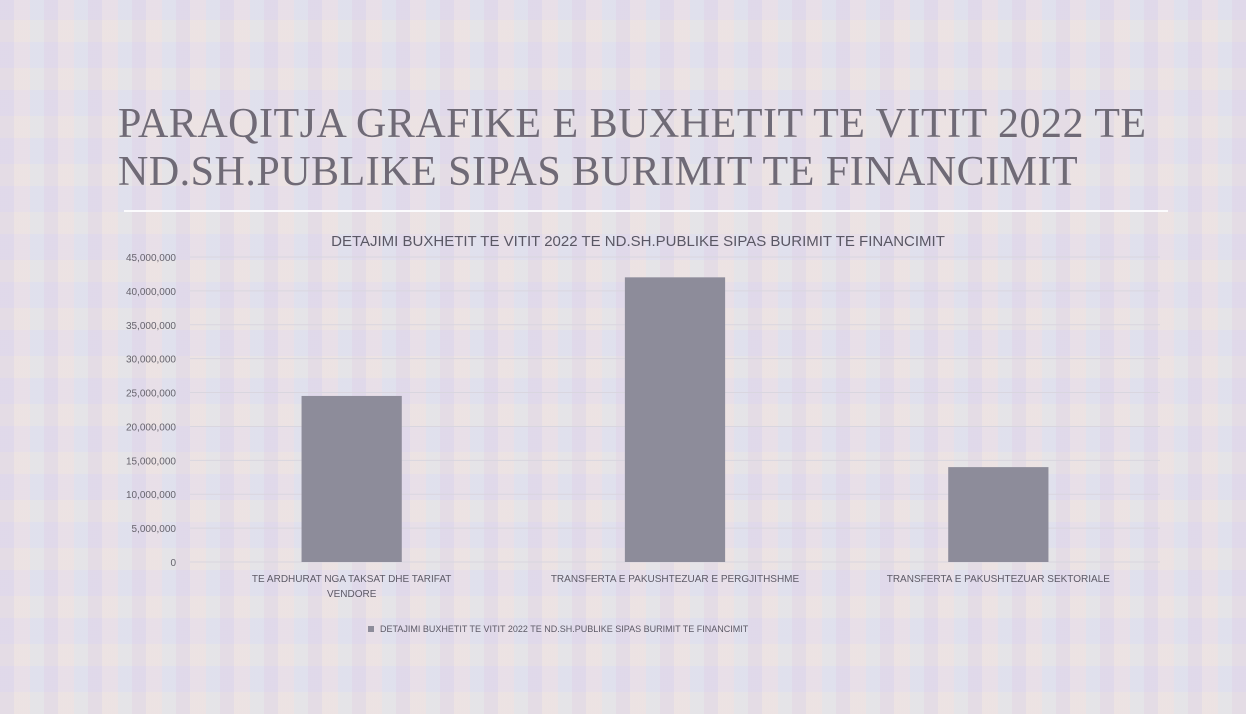 This screenshot has height=714, width=1246. I want to click on legend-swatch, so click(371, 629).